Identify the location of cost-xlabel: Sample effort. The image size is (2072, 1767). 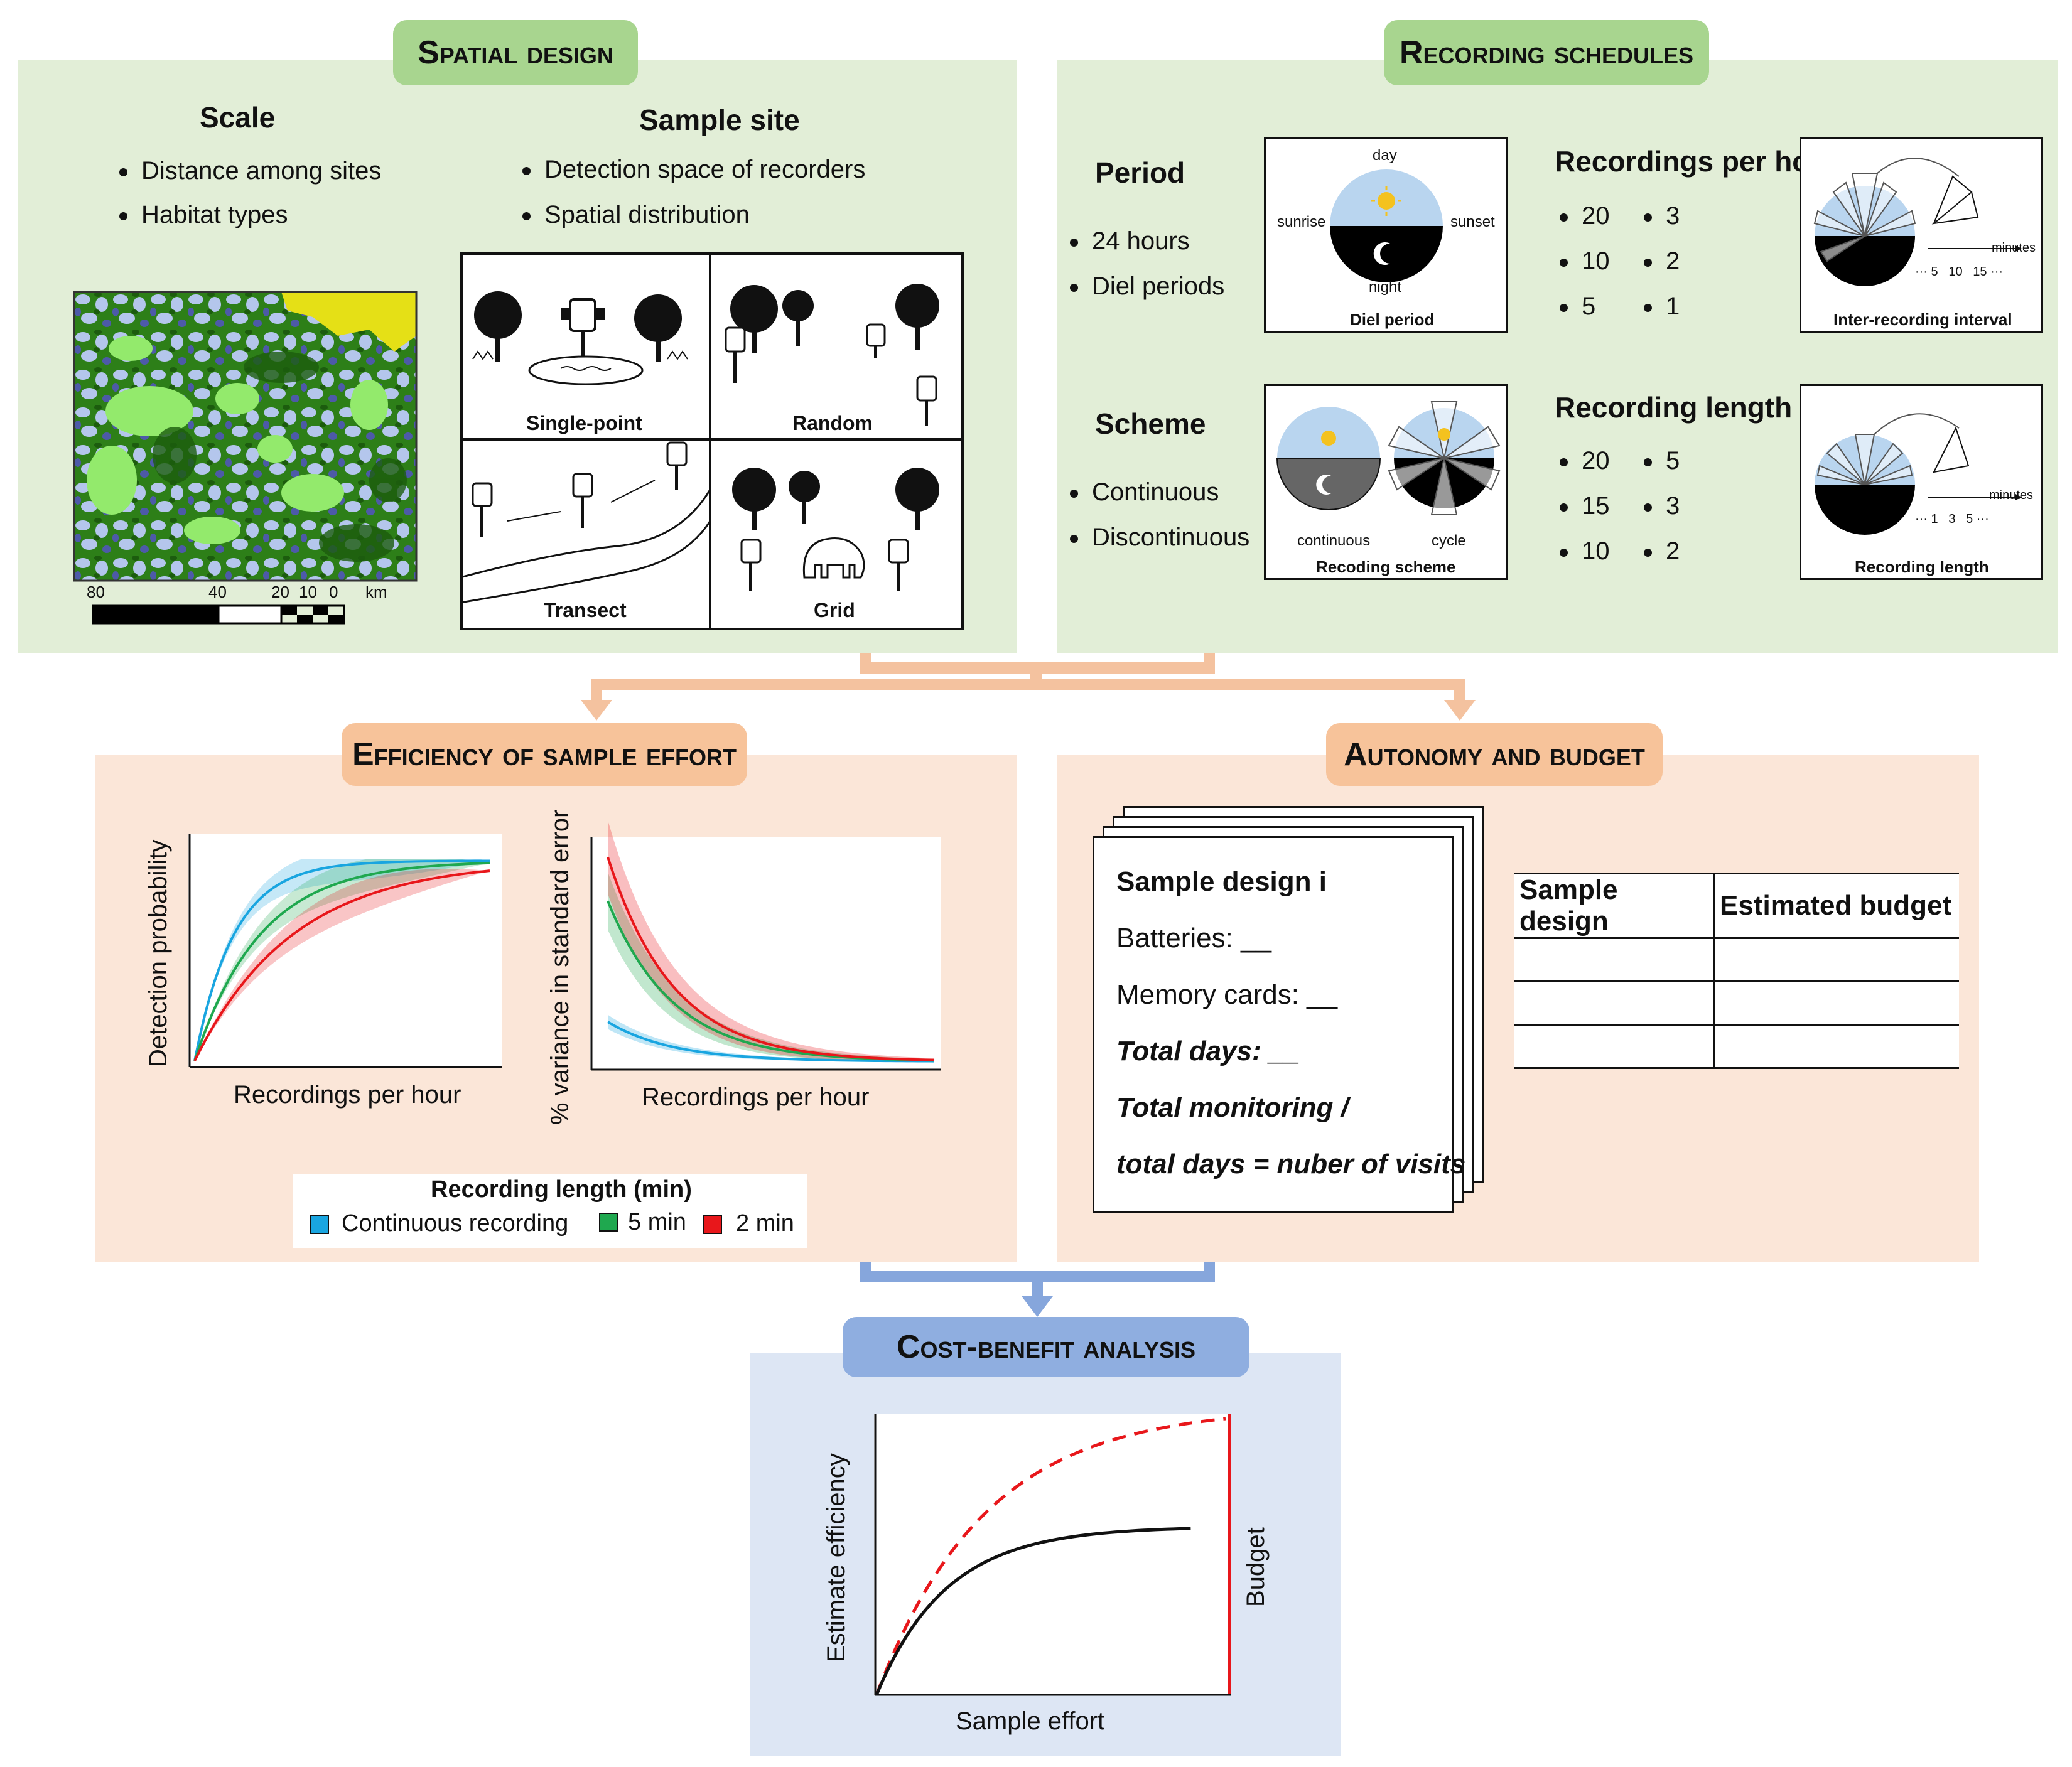
(1031, 1721).